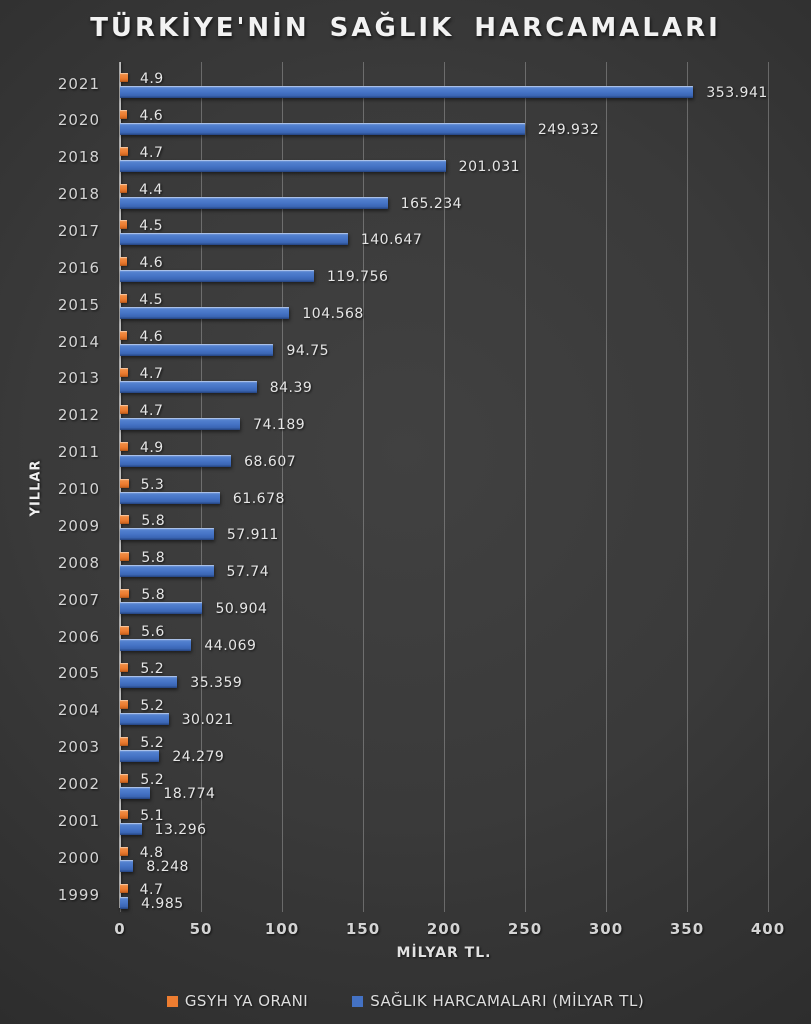 The width and height of the screenshot is (811, 1024). What do you see at coordinates (152, 816) in the screenshot?
I see `ratio-value-label: 5.1` at bounding box center [152, 816].